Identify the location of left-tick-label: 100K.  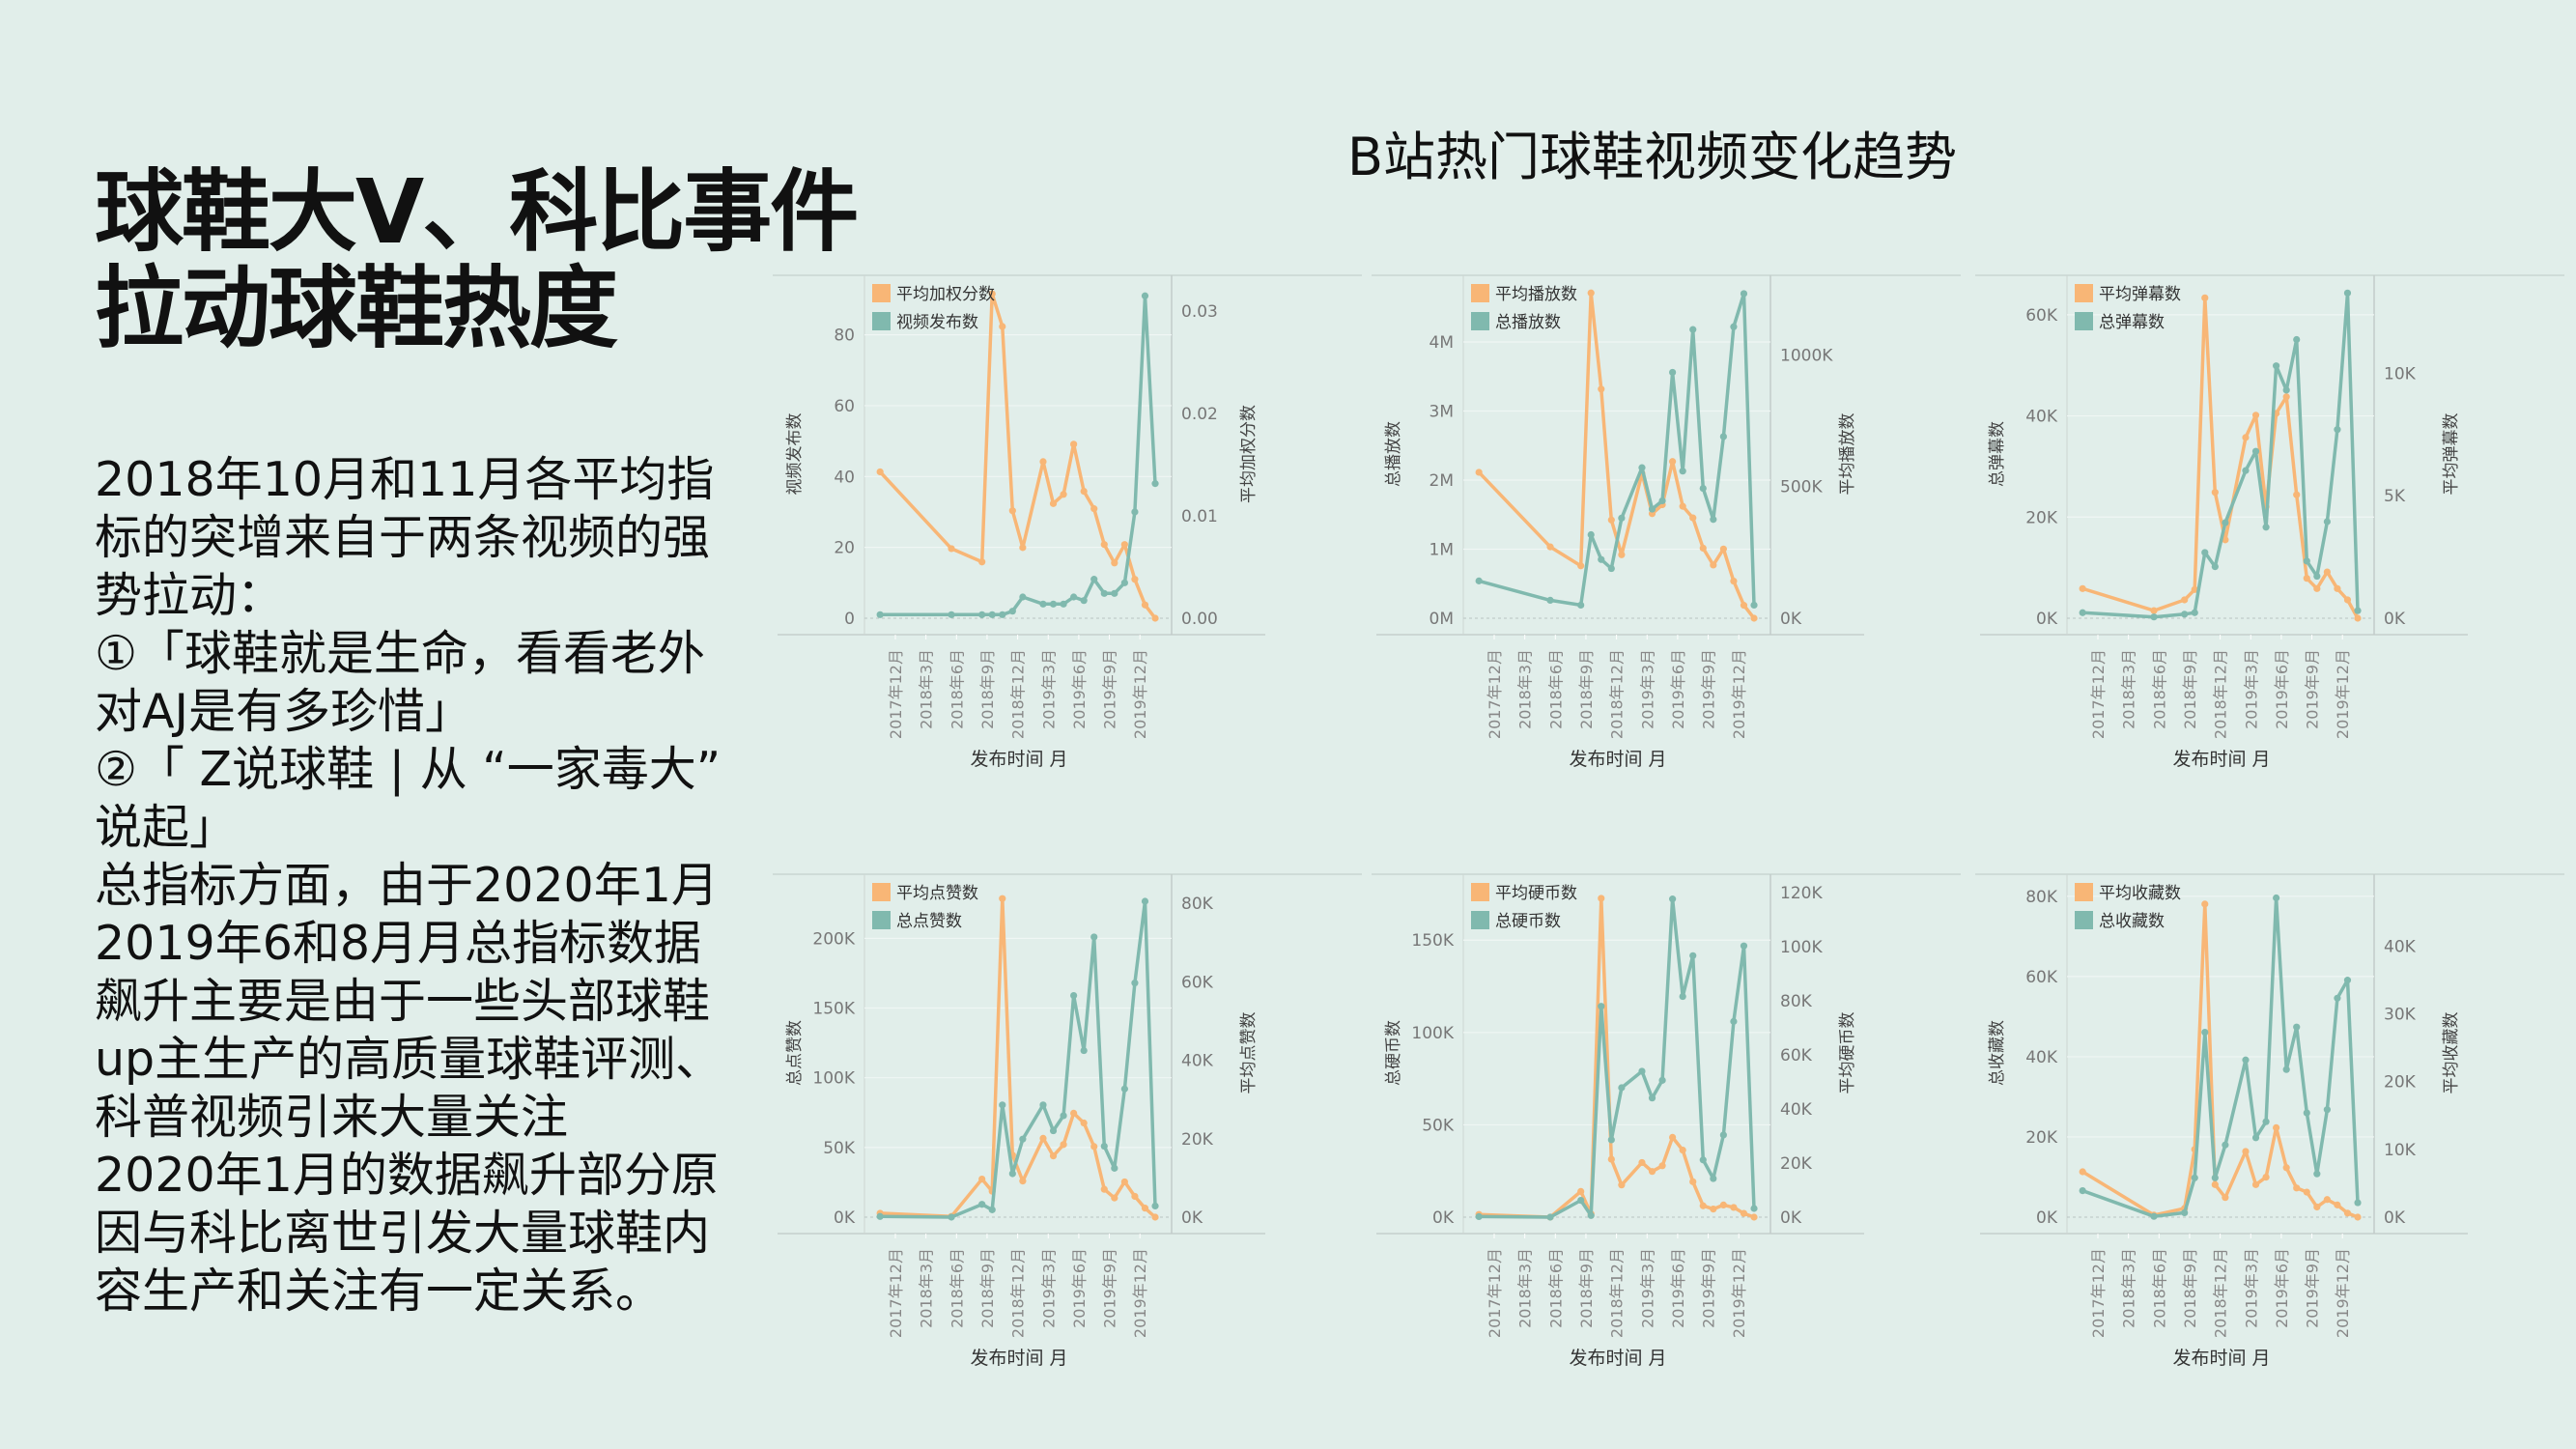
(1432, 1033).